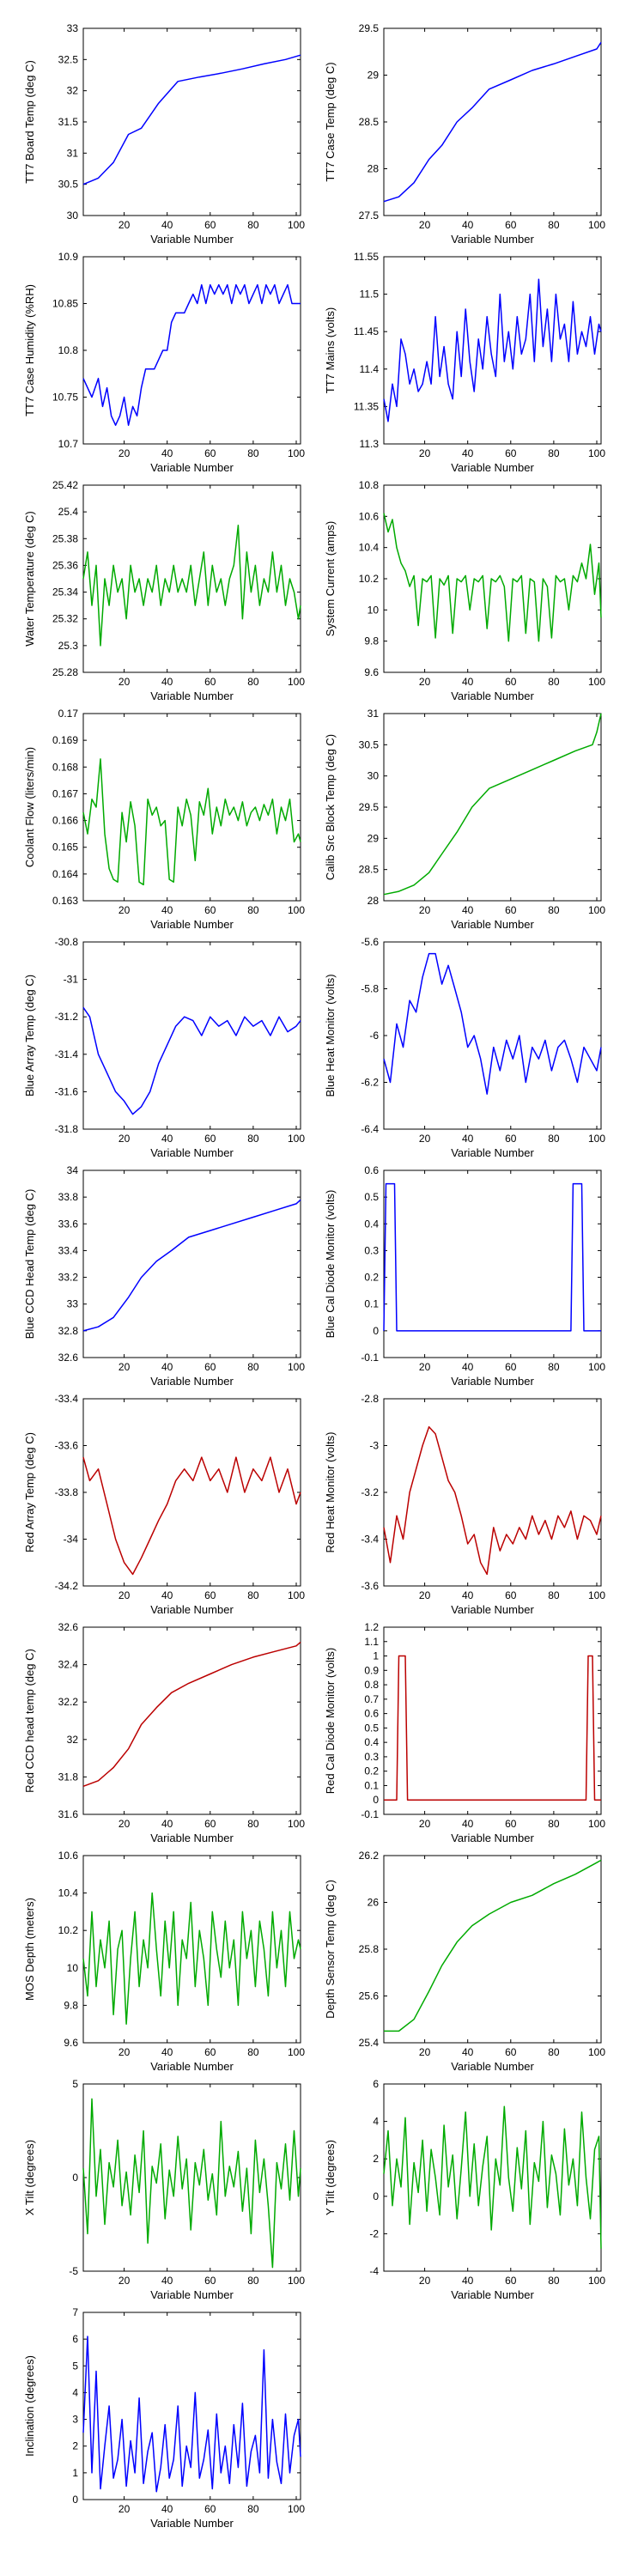  Describe the element at coordinates (371, 1699) in the screenshot. I see `y-tick-label: 0.7` at that location.